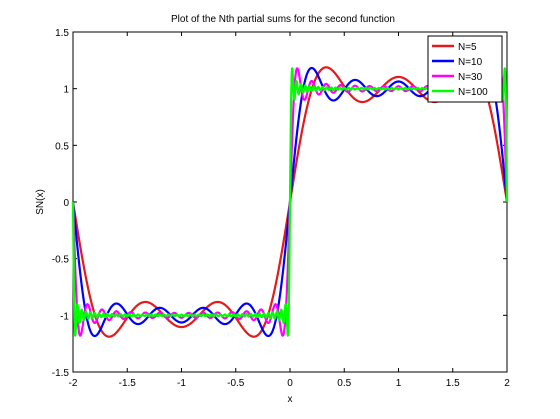  Describe the element at coordinates (73, 383) in the screenshot. I see `x-tick-label: -2` at that location.